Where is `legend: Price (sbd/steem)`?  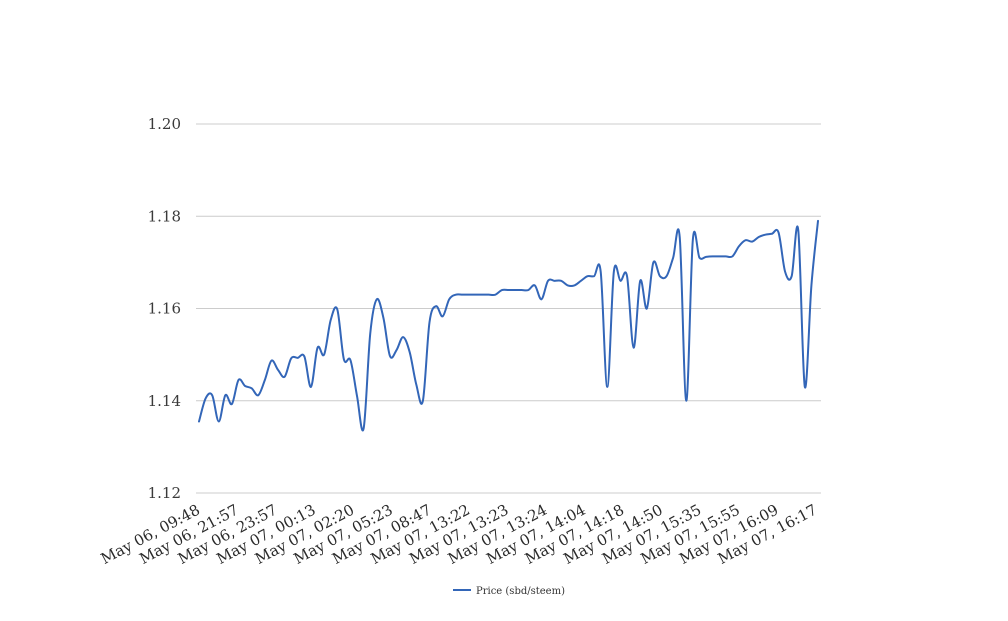
legend: Price (sbd/steem) is located at coordinates (509, 591).